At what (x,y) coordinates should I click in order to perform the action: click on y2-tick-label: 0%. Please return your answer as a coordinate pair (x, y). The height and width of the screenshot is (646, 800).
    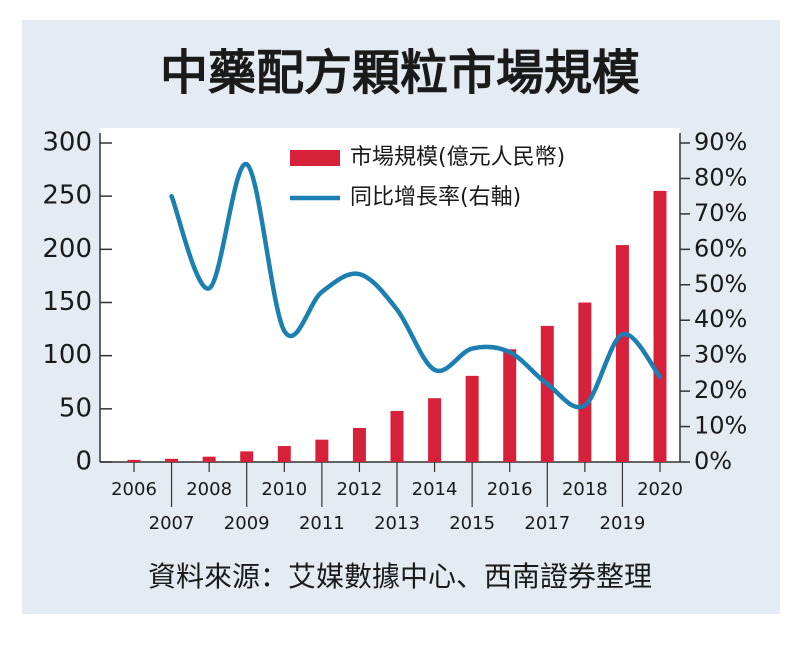
    Looking at the image, I should click on (713, 461).